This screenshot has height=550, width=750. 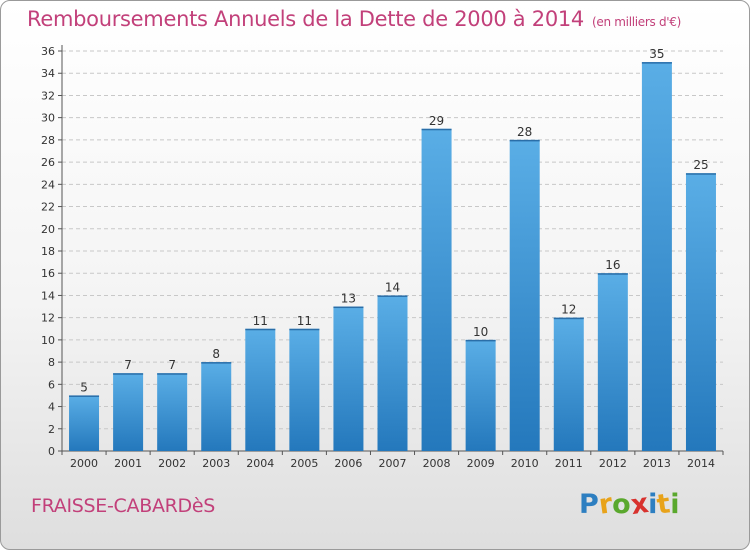 I want to click on y-tick-label: 0, so click(x=51, y=451).